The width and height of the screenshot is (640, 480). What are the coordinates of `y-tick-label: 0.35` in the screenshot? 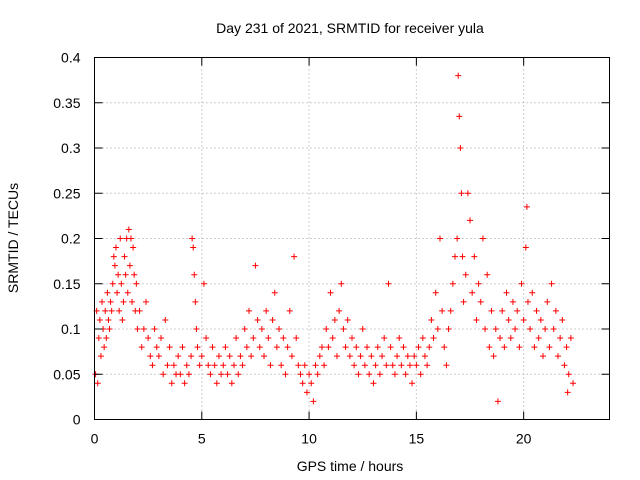 It's located at (66, 103).